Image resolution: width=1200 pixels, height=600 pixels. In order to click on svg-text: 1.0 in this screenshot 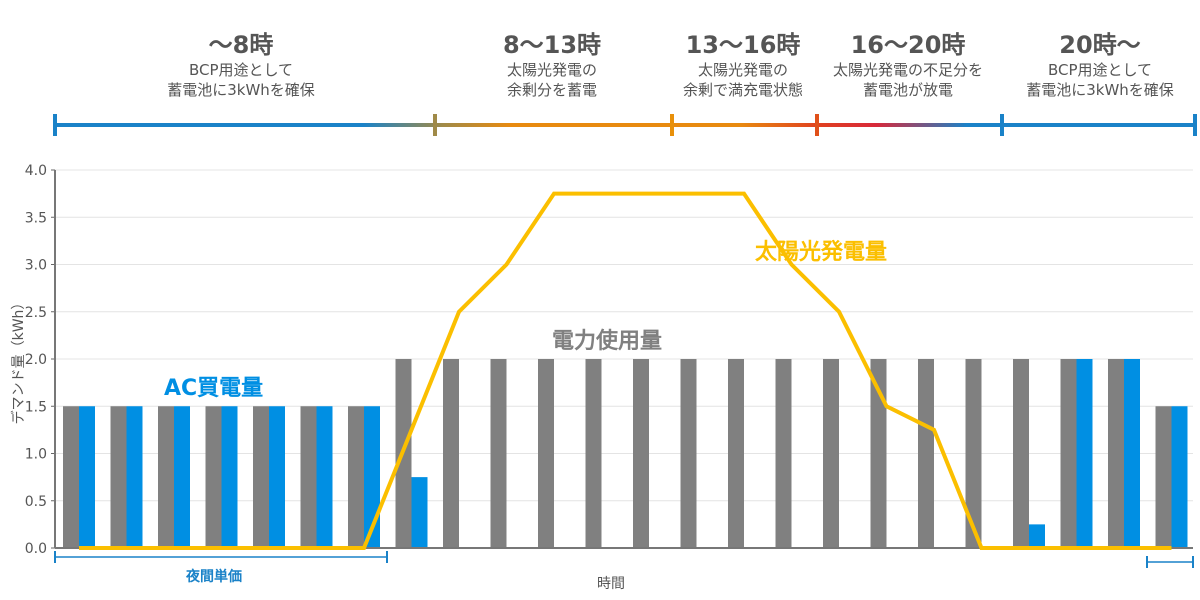, I will do `click(36, 455)`.